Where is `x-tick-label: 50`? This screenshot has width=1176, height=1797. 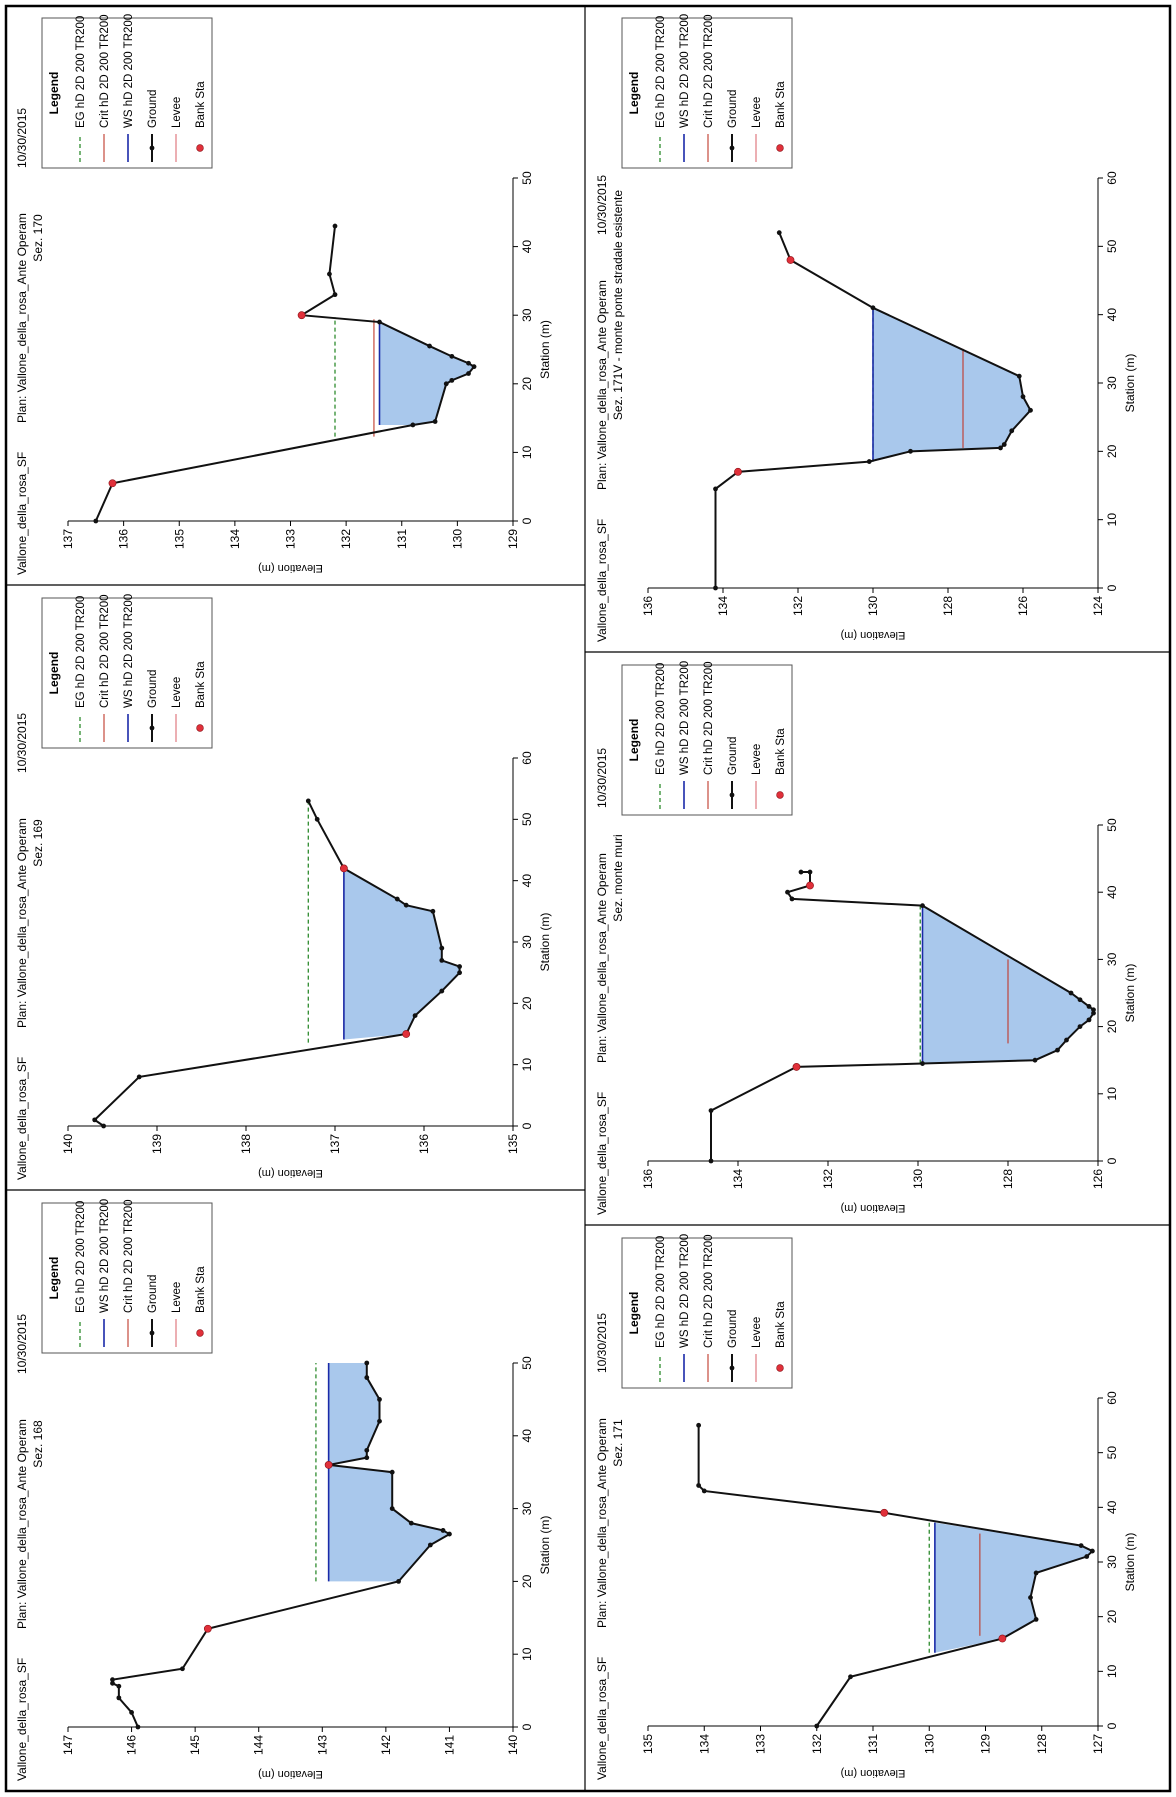 x-tick-label: 50 is located at coordinates (1112, 825).